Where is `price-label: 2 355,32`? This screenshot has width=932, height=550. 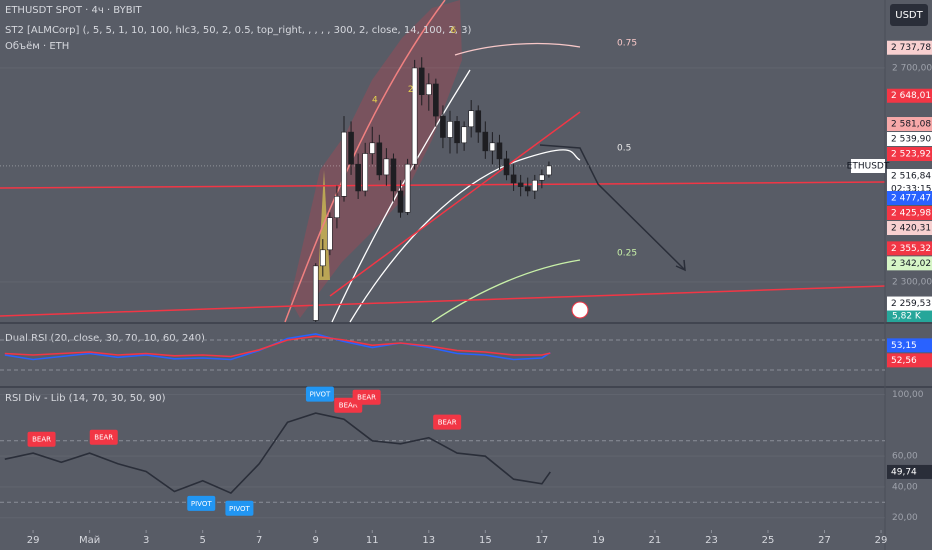
price-label: 2 355,32 is located at coordinates (911, 249).